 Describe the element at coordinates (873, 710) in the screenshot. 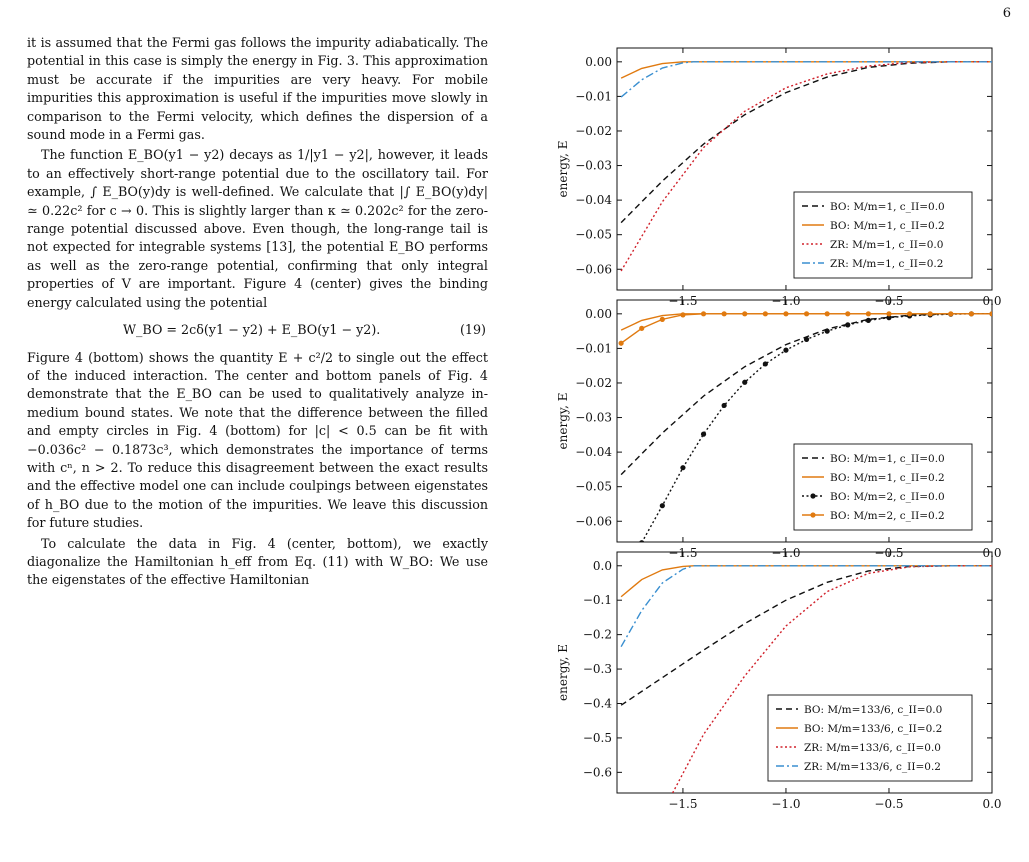

I see `legend-label: BO: M/m=133/6, c_II=0.0` at that location.